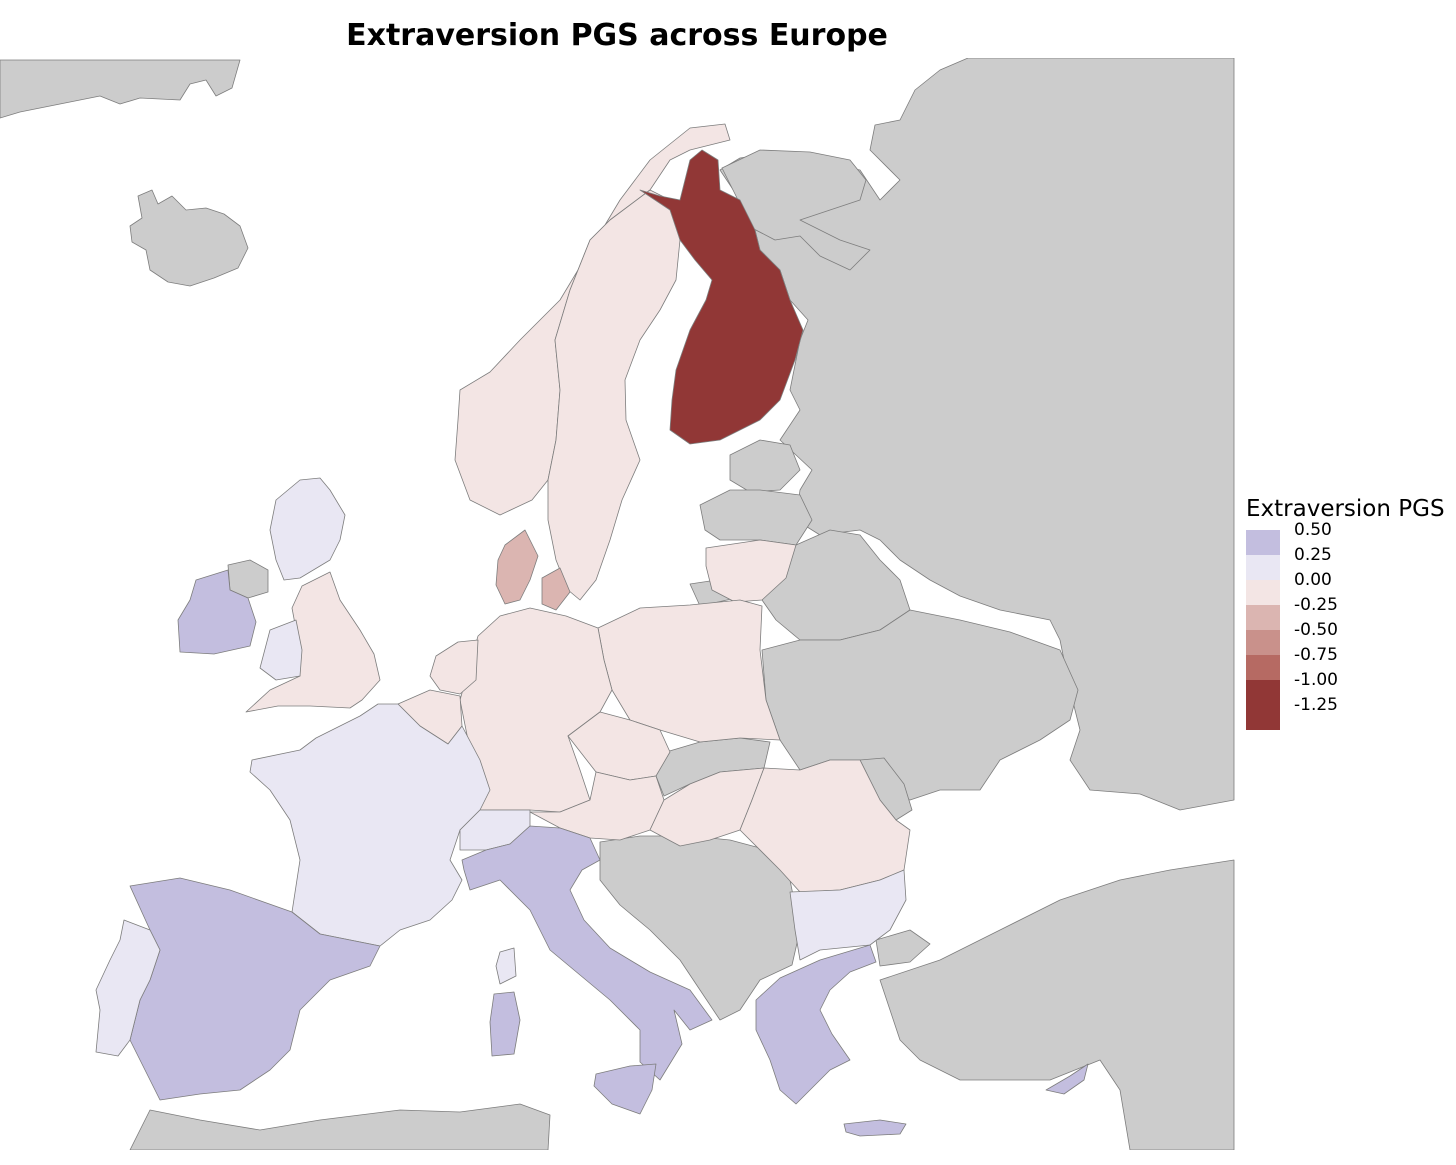 The image size is (1456, 1165). I want to click on legend-label: 0.50, so click(1313, 530).